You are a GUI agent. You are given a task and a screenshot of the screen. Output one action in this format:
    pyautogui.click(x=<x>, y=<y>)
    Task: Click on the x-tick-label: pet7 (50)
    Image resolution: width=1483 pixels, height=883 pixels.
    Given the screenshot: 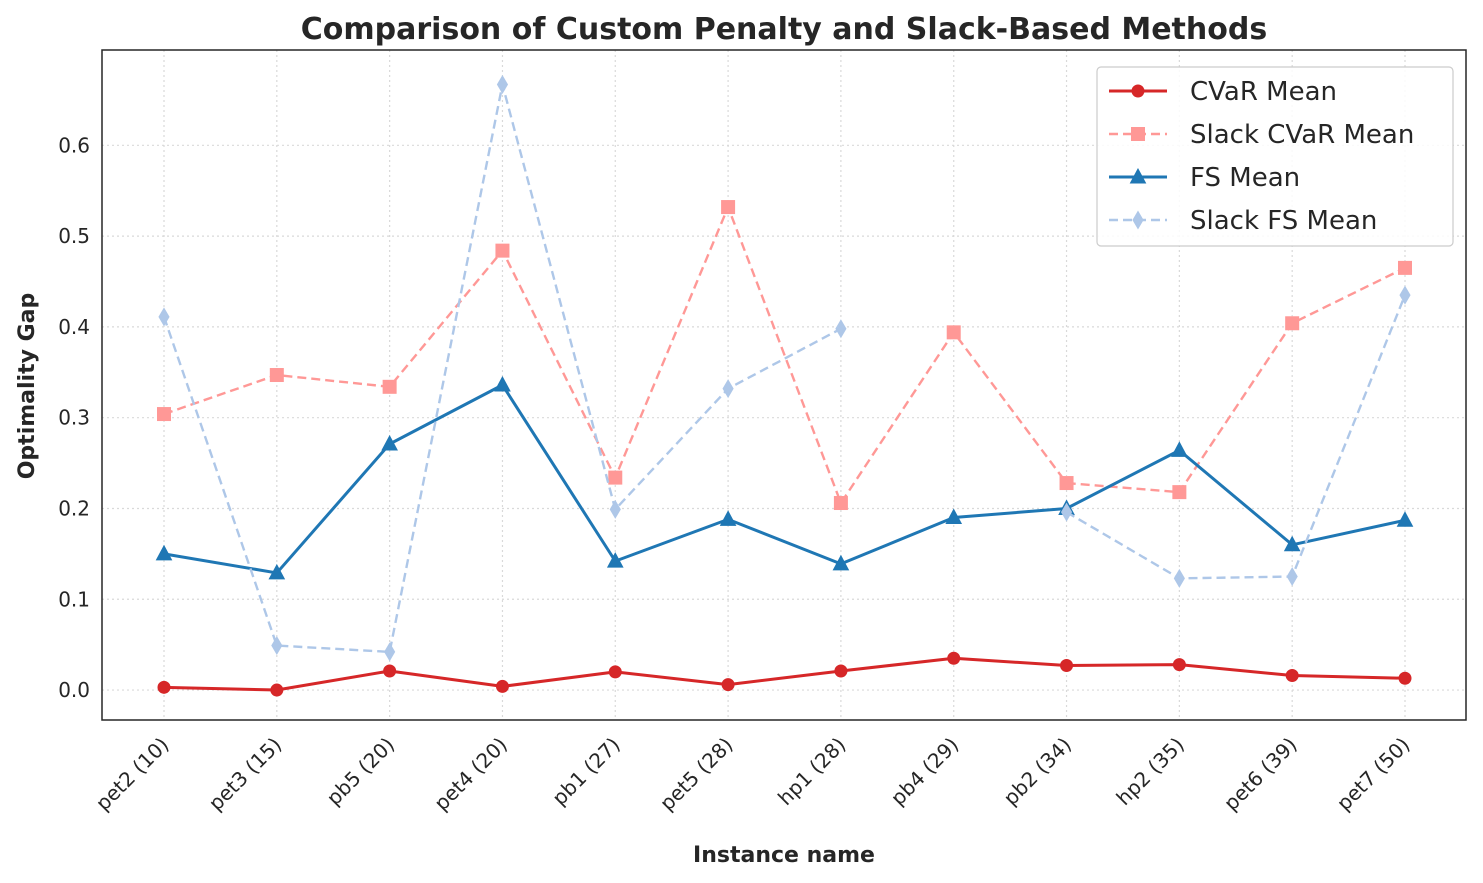 What is the action you would take?
    pyautogui.click(x=1373, y=774)
    